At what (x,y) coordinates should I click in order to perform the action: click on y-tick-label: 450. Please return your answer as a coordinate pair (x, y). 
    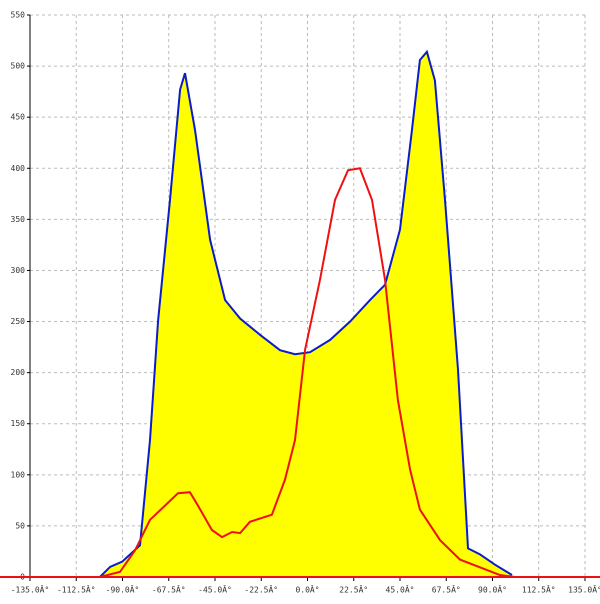
    Looking at the image, I should click on (18, 117).